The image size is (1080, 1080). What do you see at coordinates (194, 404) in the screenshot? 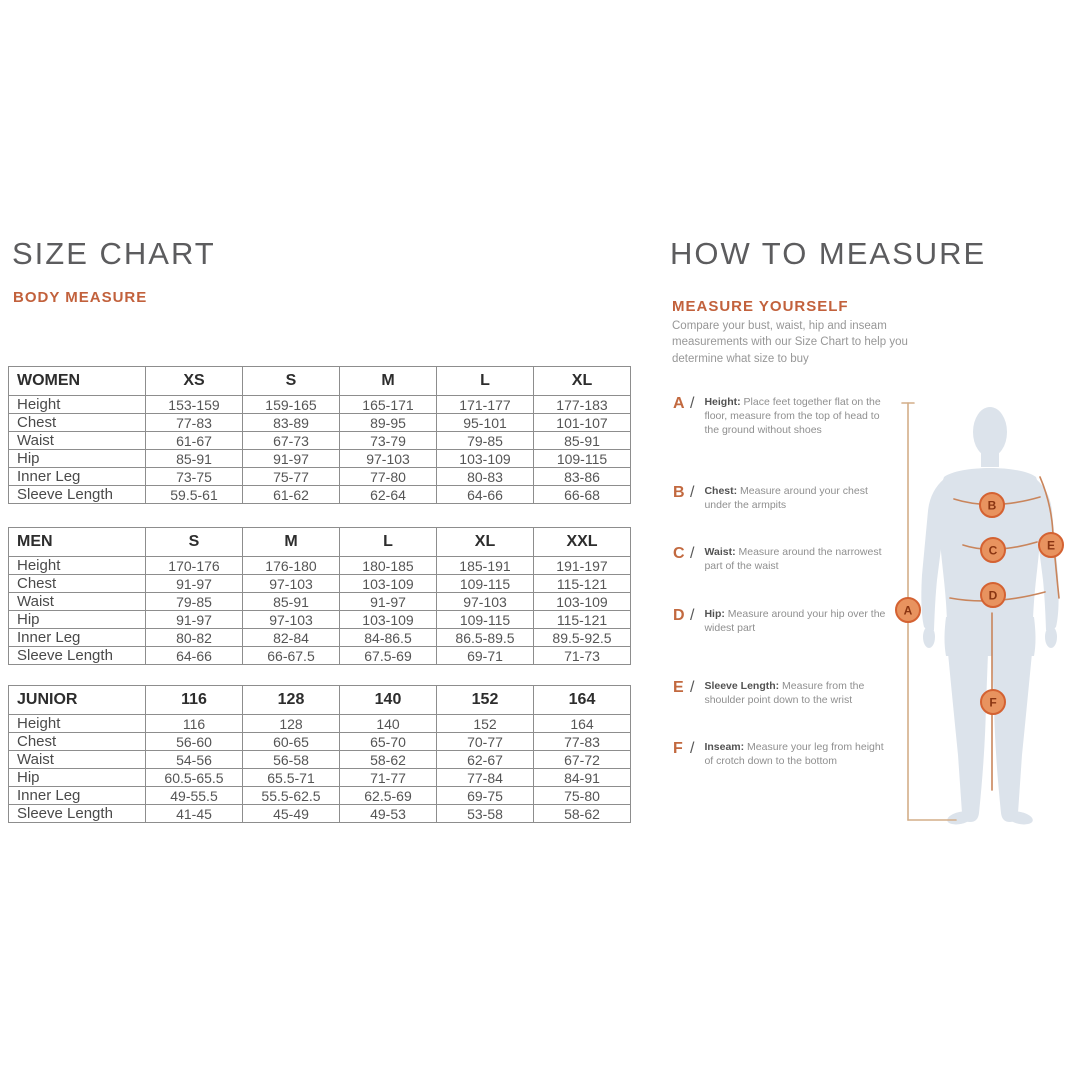
I see `measurement-value: 153-159` at bounding box center [194, 404].